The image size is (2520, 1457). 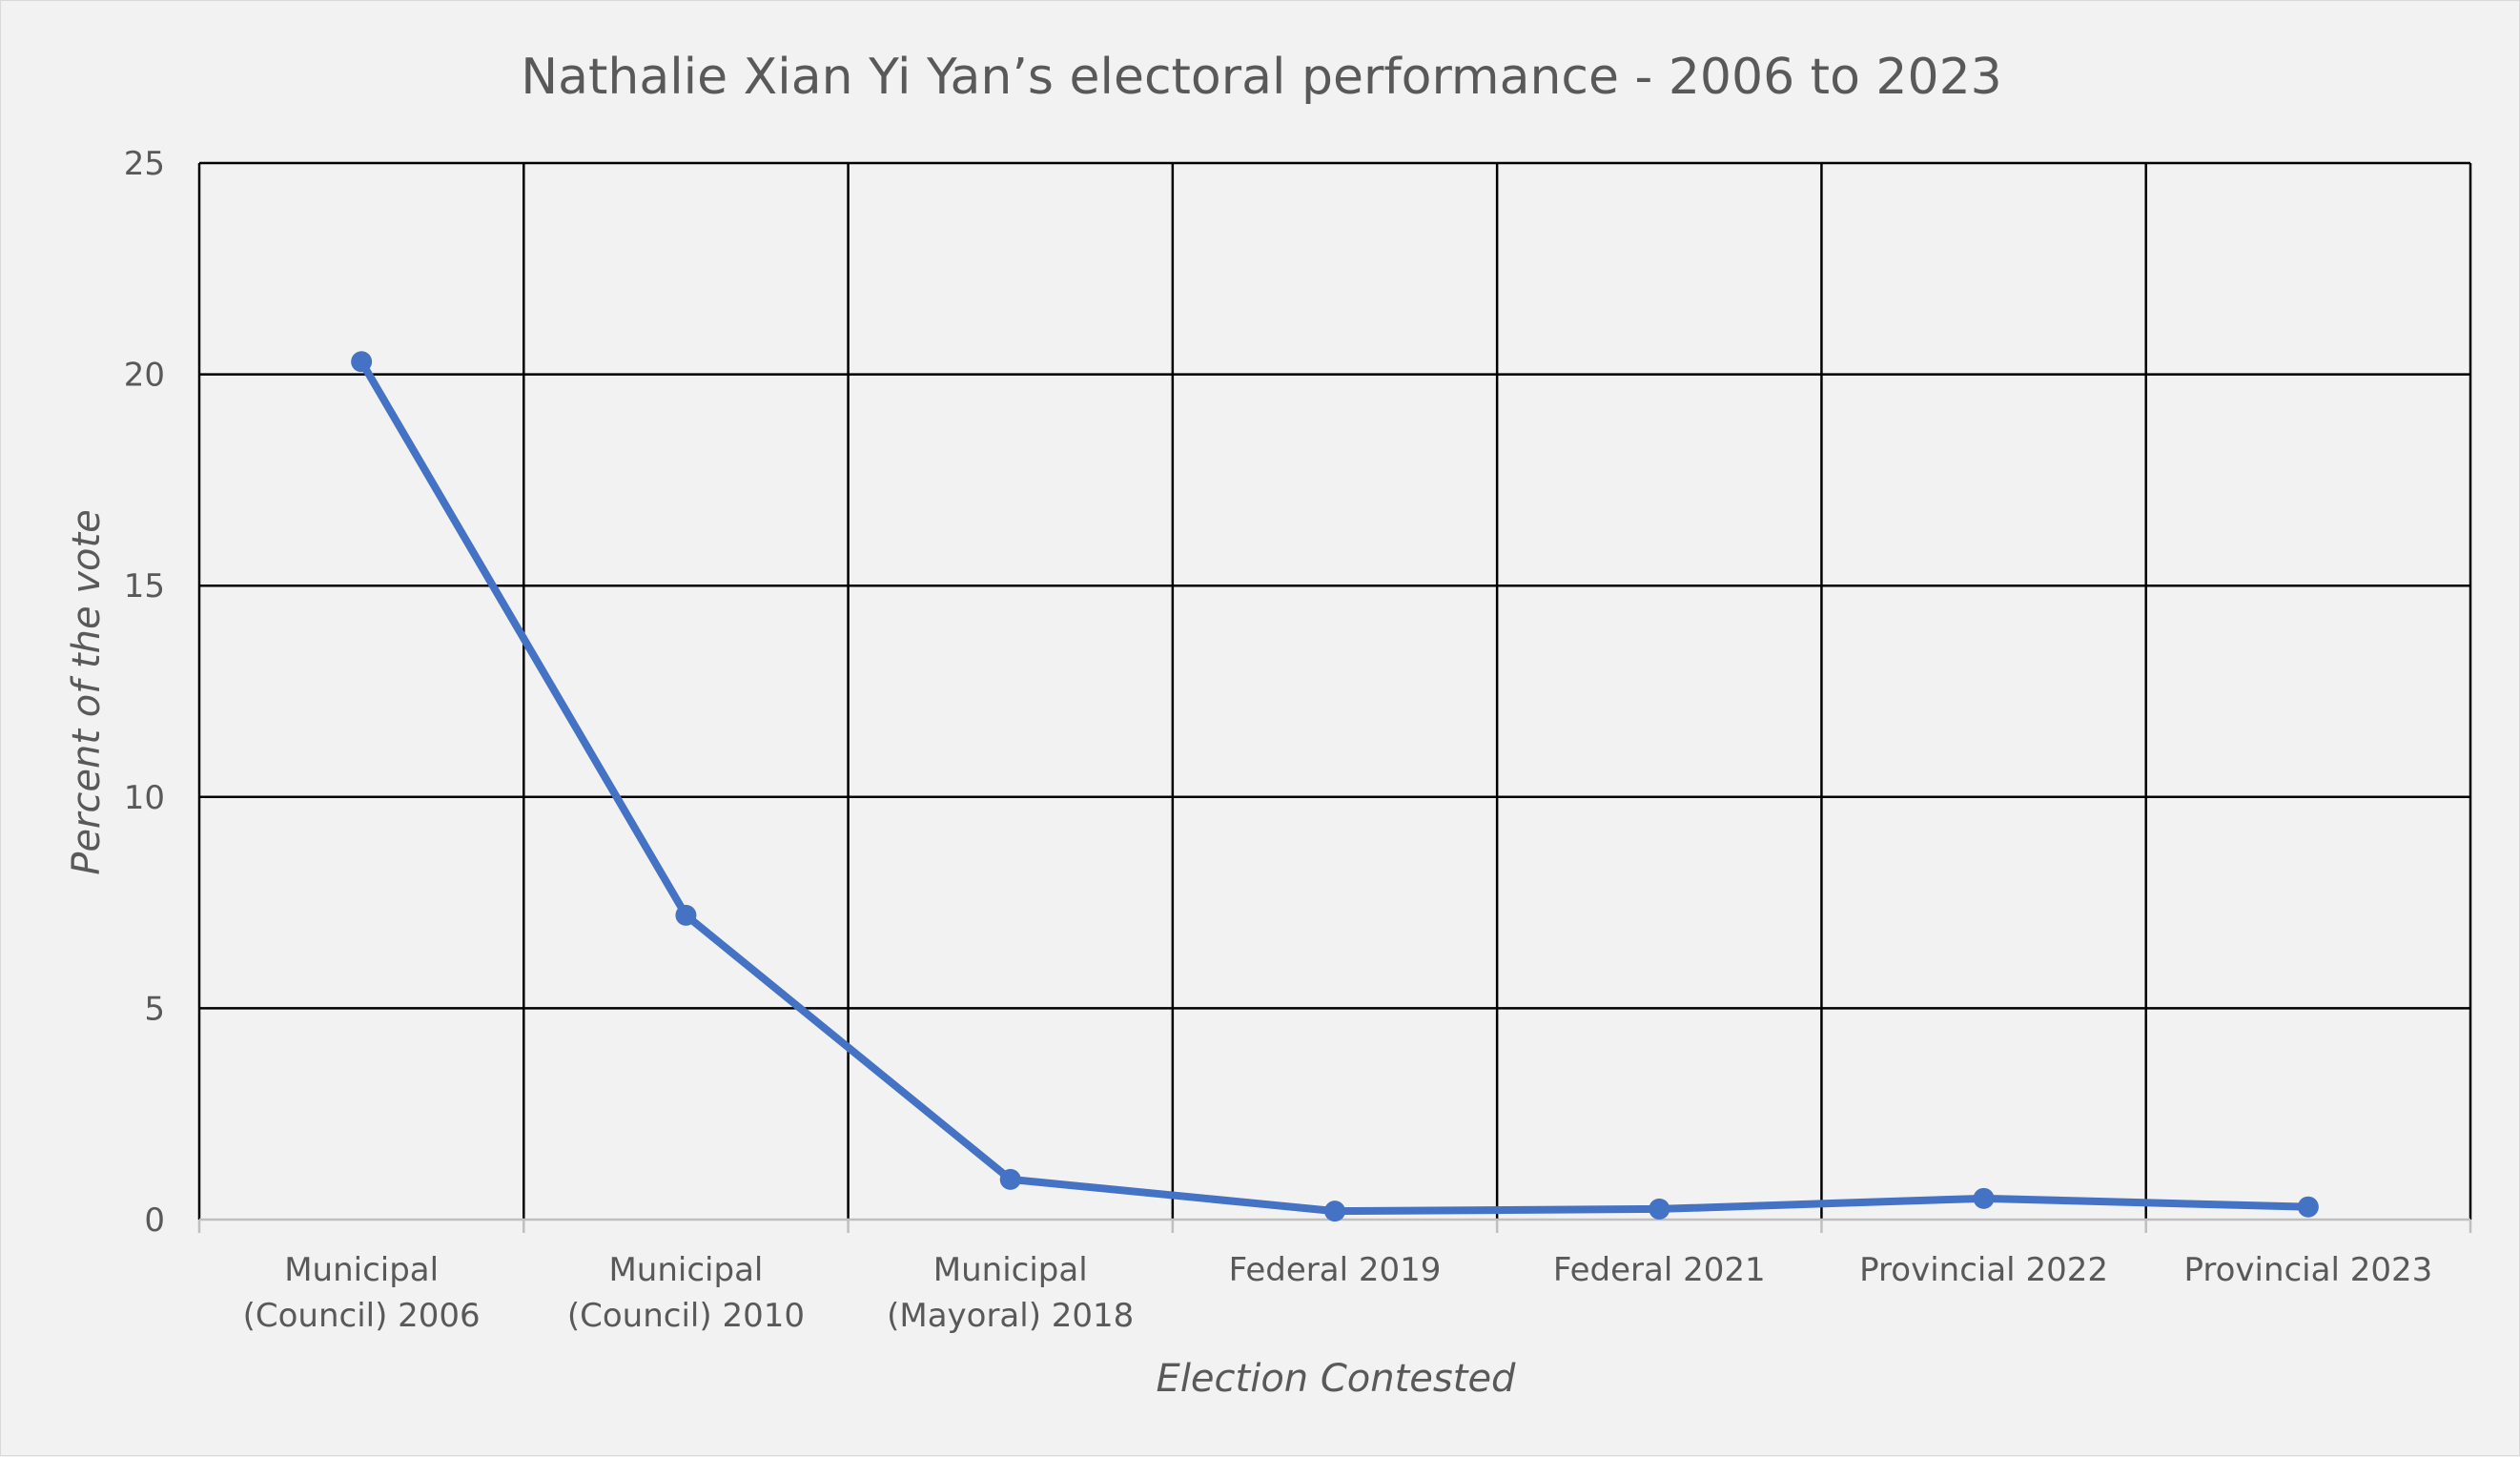 What do you see at coordinates (1010, 1316) in the screenshot?
I see `x-tick-label-line: (Mayoral) 2018` at bounding box center [1010, 1316].